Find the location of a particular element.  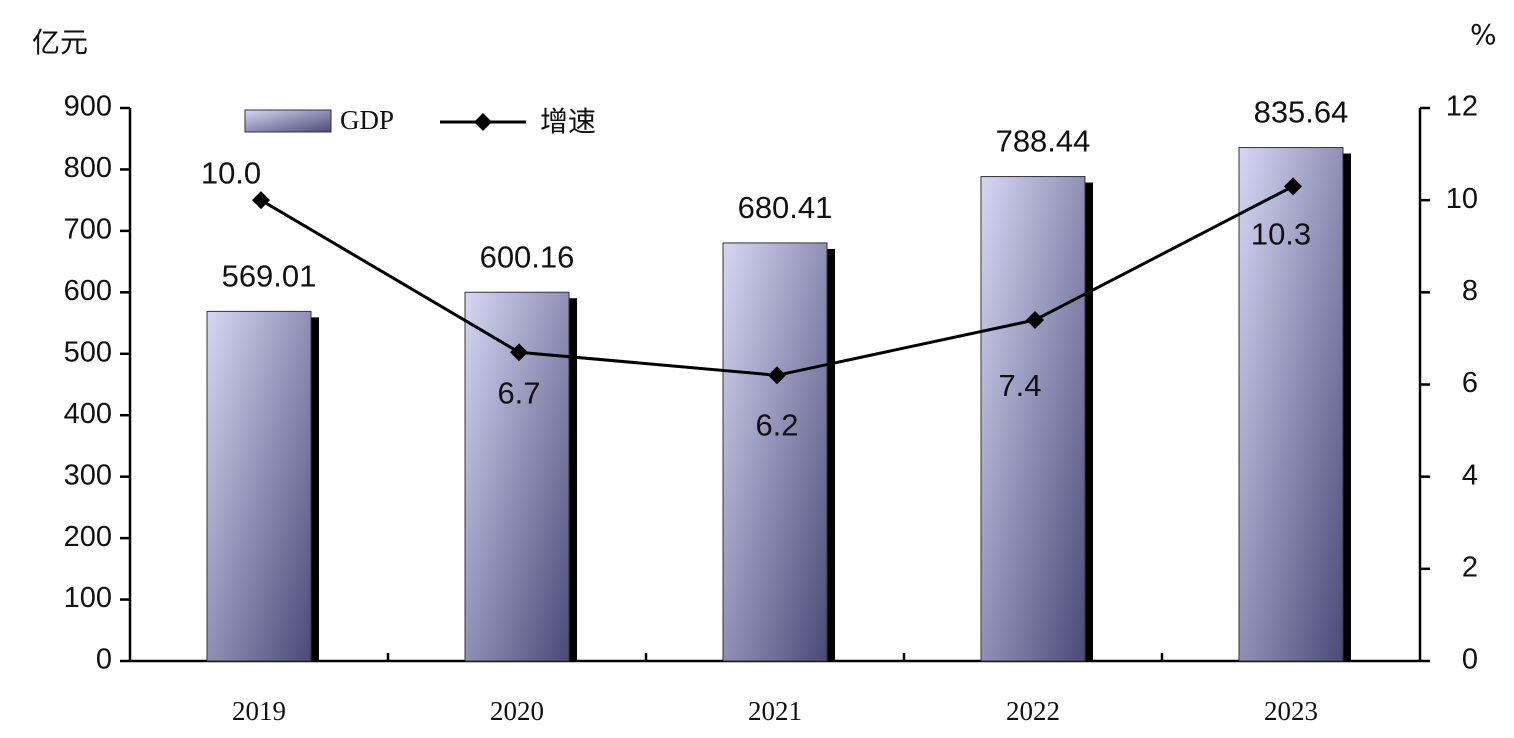

y-axis-label: 亿元 is located at coordinates (60, 42).